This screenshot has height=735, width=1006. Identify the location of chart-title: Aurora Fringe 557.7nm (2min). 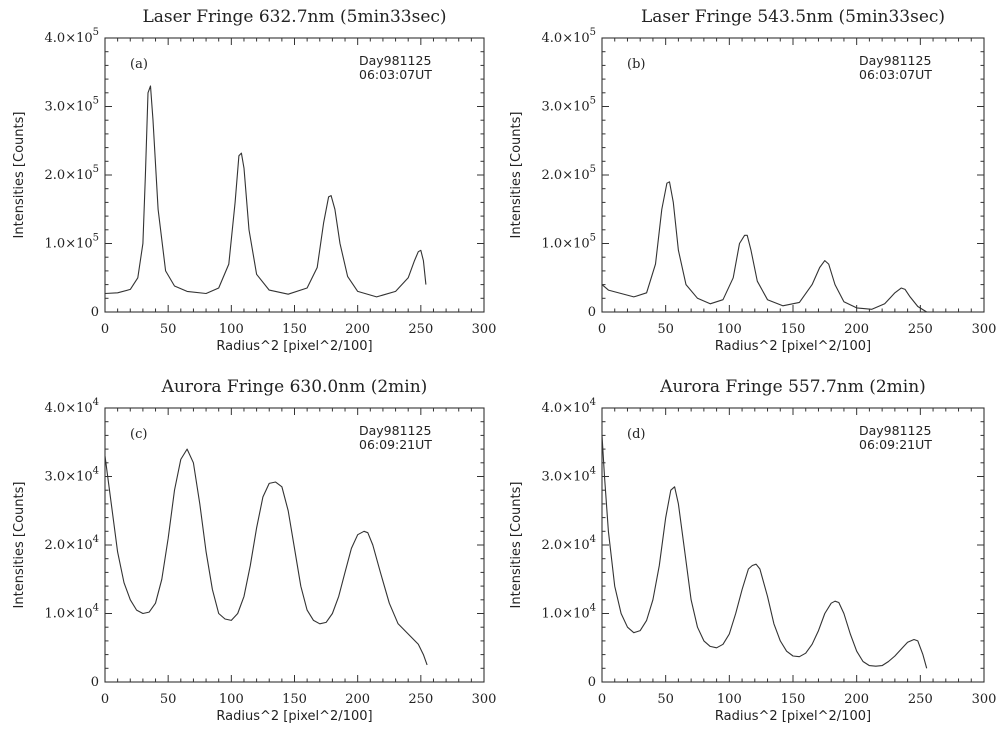
(792, 387).